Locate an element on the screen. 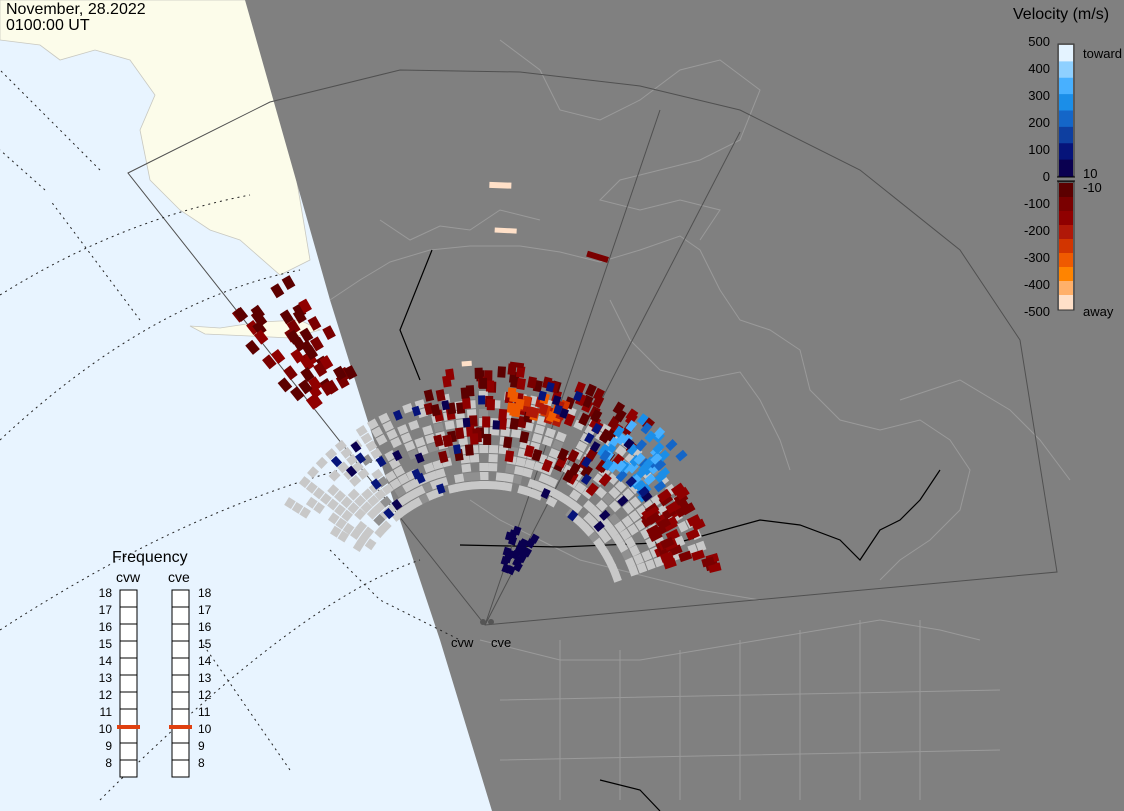 The width and height of the screenshot is (1124, 811). frequency-level-label: 18 is located at coordinates (105, 593).